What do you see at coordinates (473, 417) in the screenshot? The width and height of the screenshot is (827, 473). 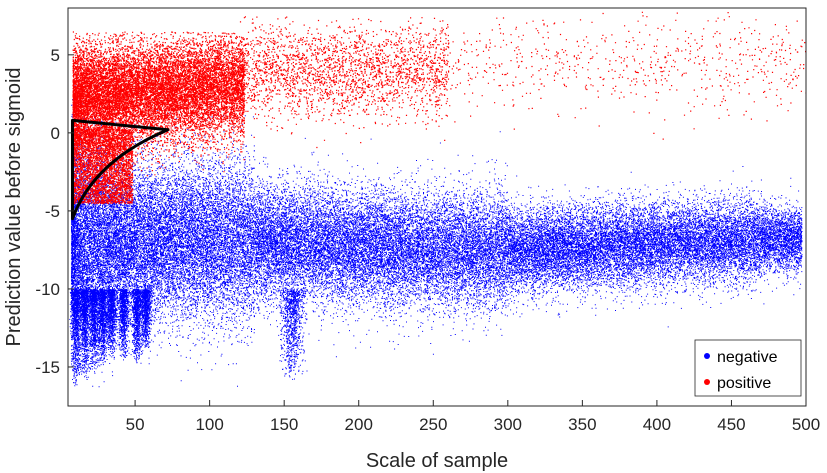 I see `x-axis: 50 100 150 200 250 300 350 400 450 500` at bounding box center [473, 417].